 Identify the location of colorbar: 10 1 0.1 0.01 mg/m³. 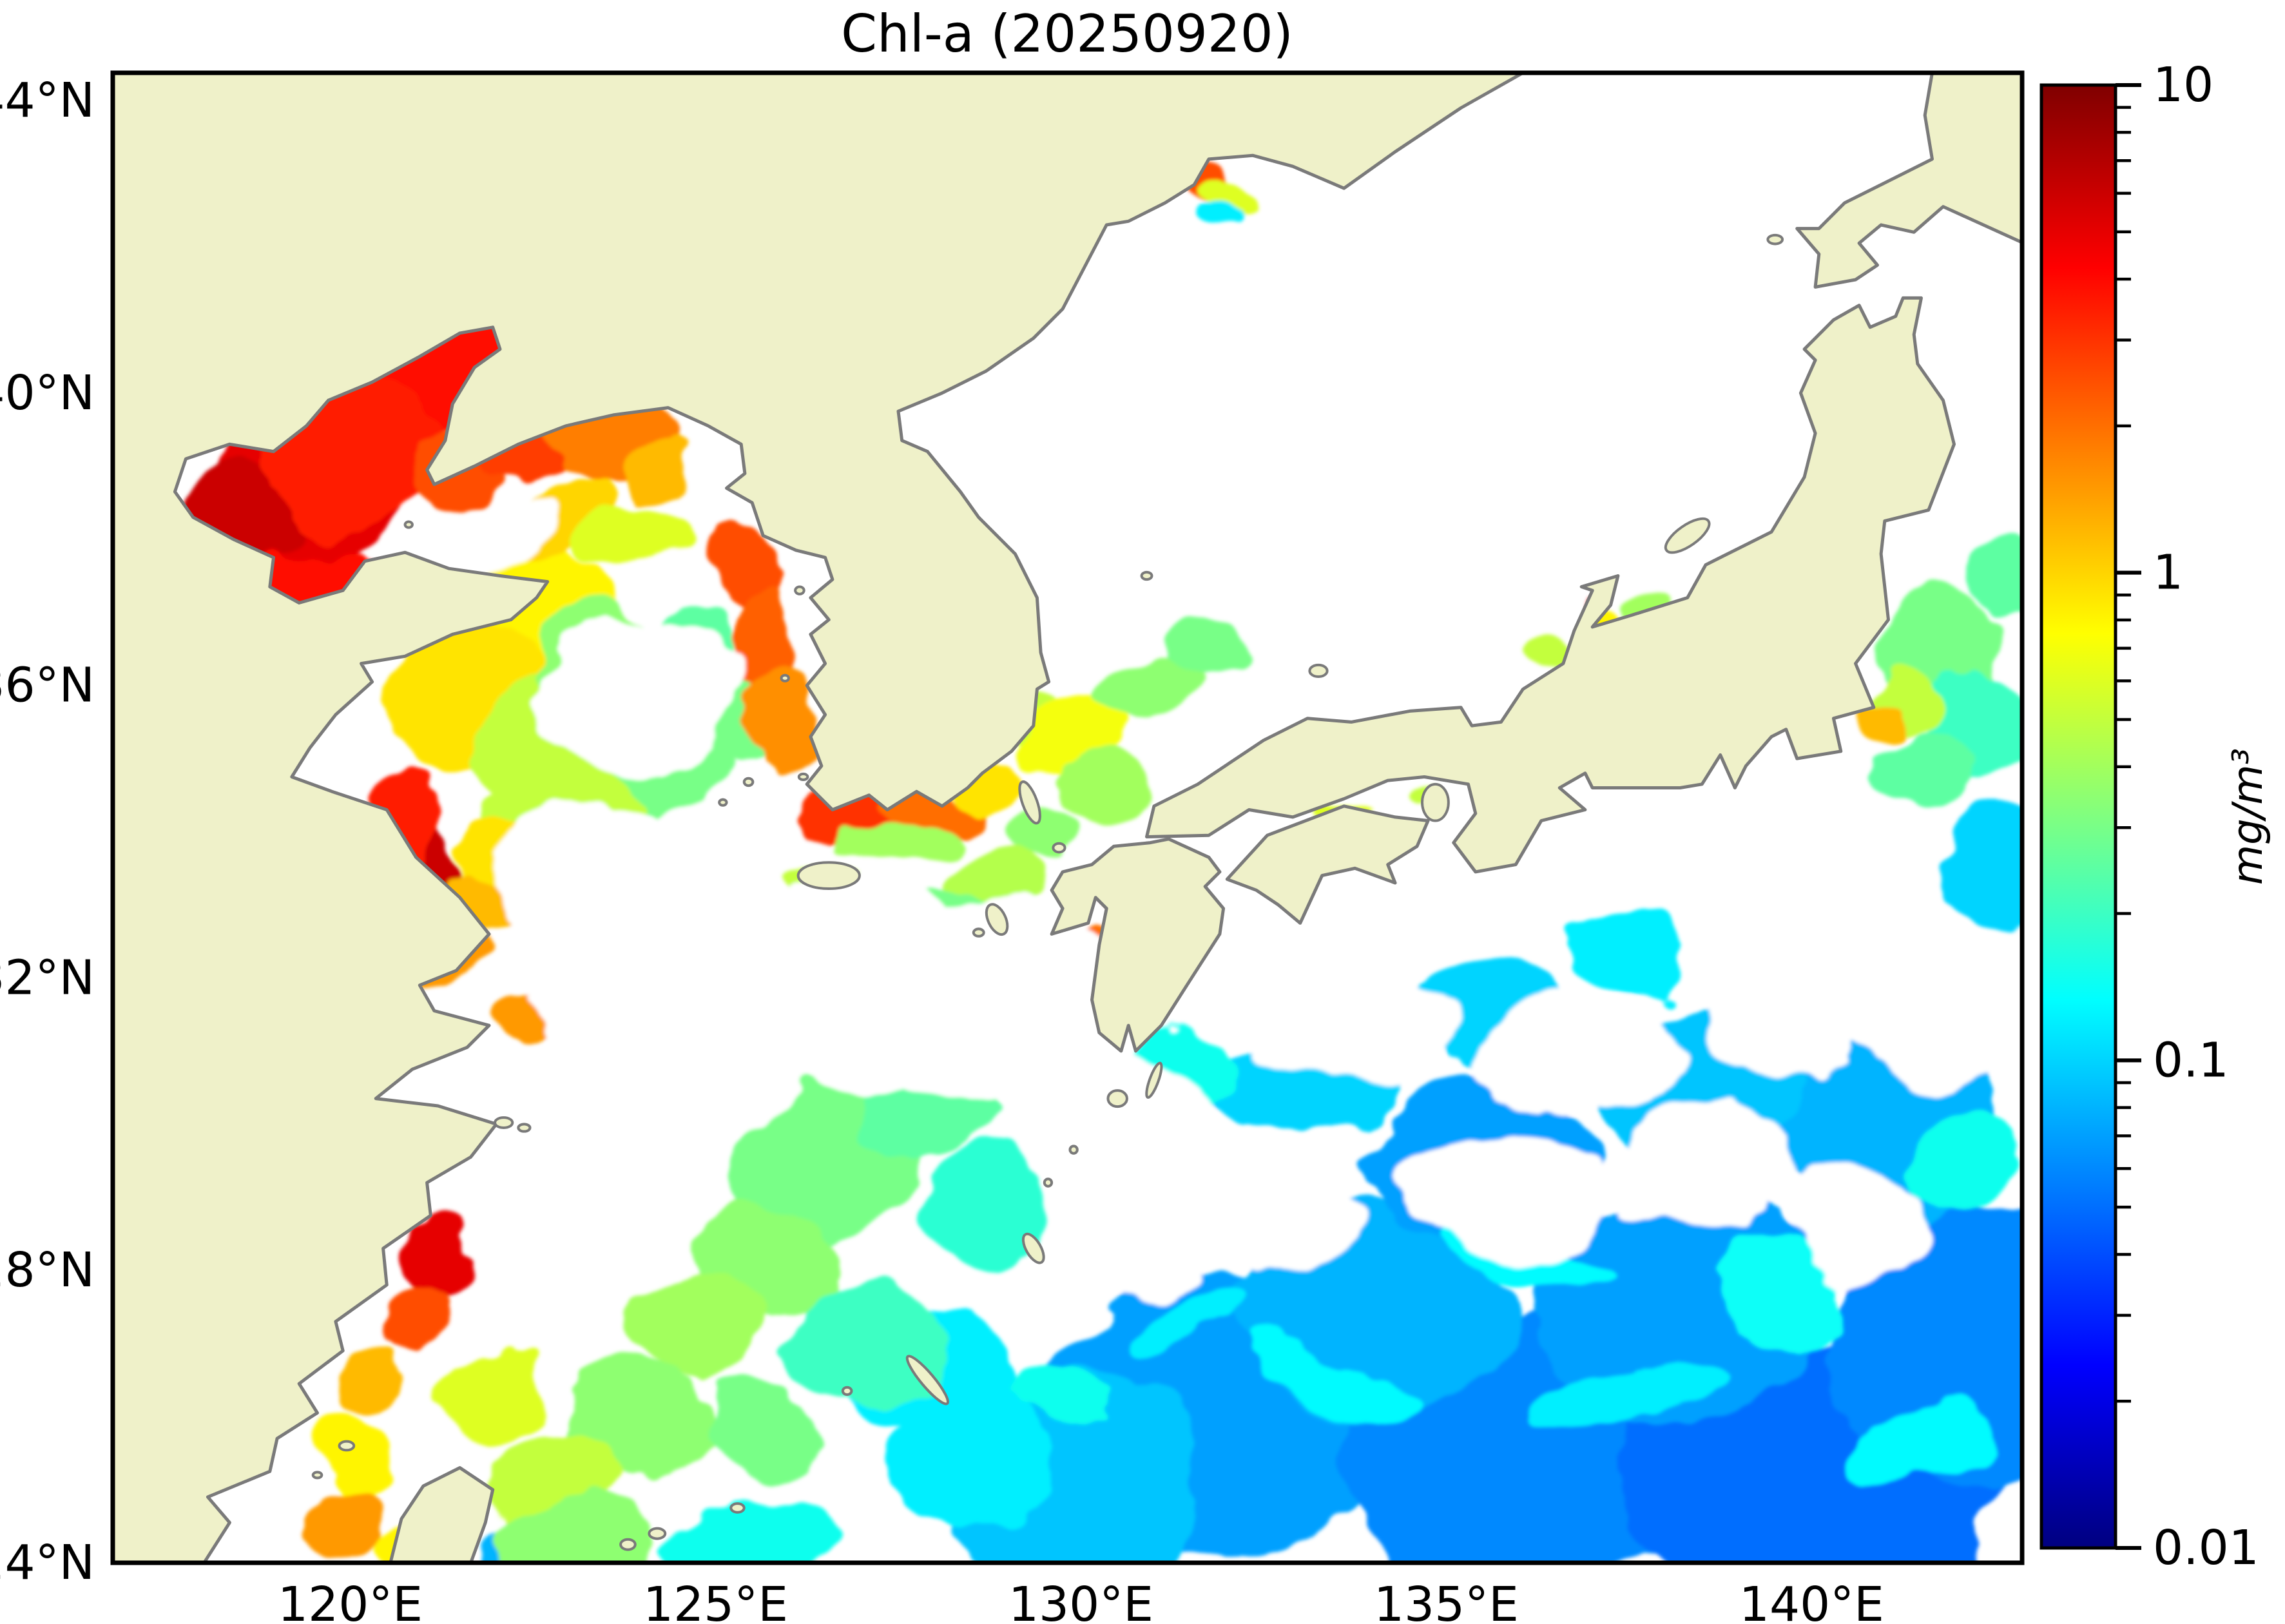
(2155, 816).